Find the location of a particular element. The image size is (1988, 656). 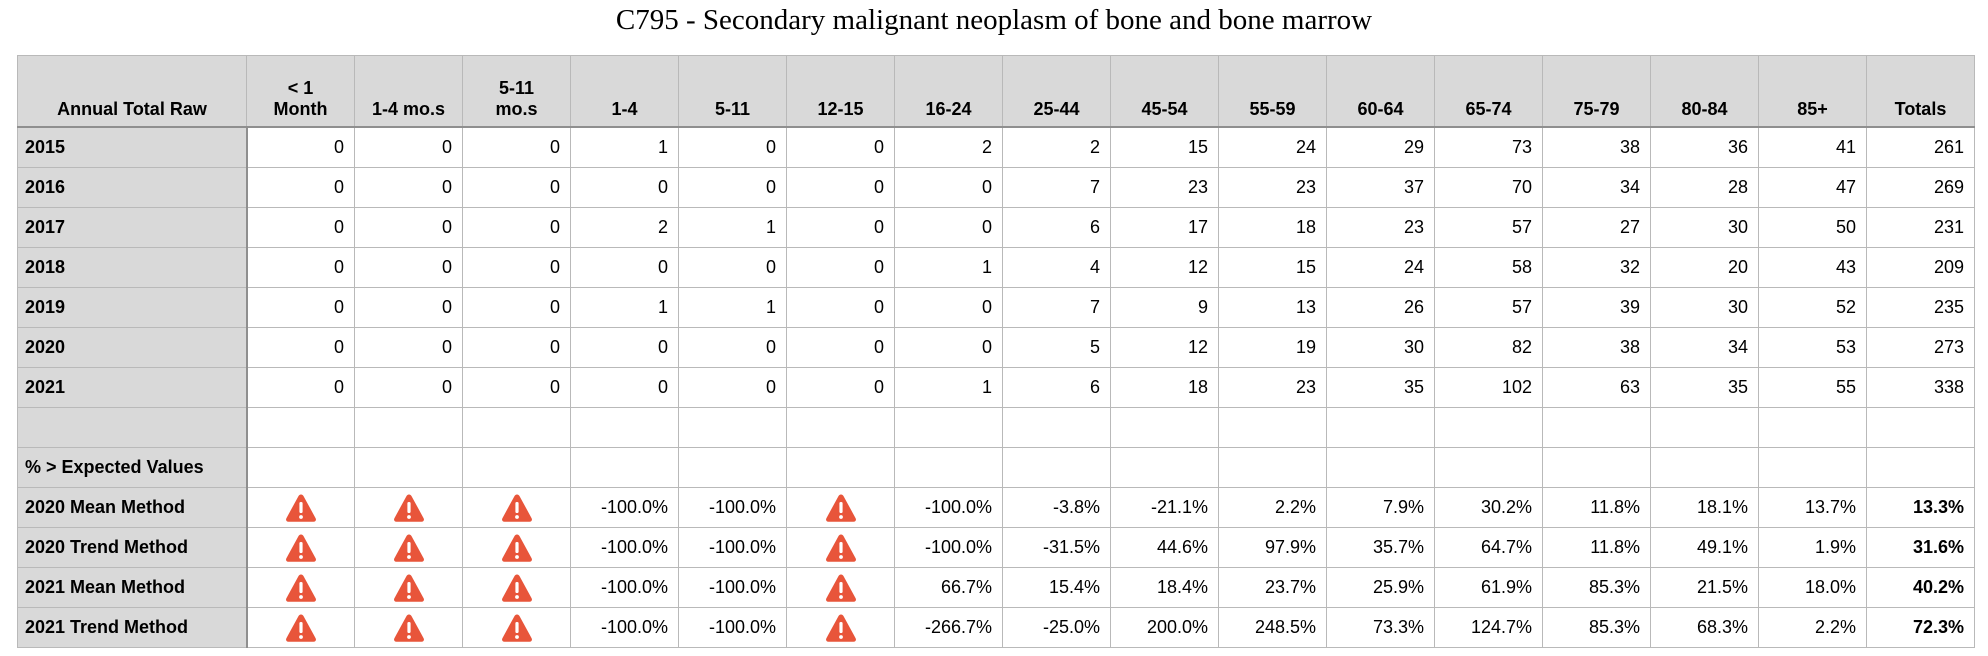

column-header: 25-44 is located at coordinates (1056, 91).